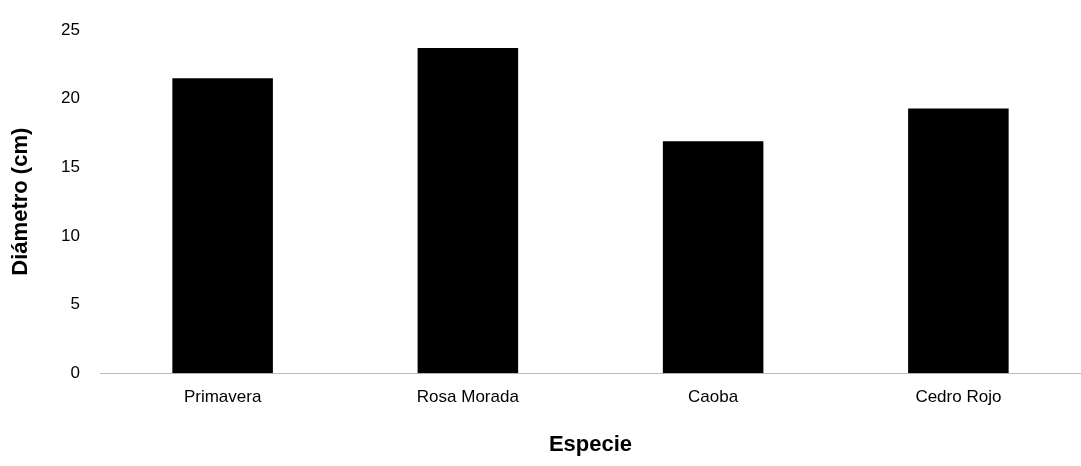  What do you see at coordinates (70, 235) in the screenshot?
I see `y-tick-label: 10` at bounding box center [70, 235].